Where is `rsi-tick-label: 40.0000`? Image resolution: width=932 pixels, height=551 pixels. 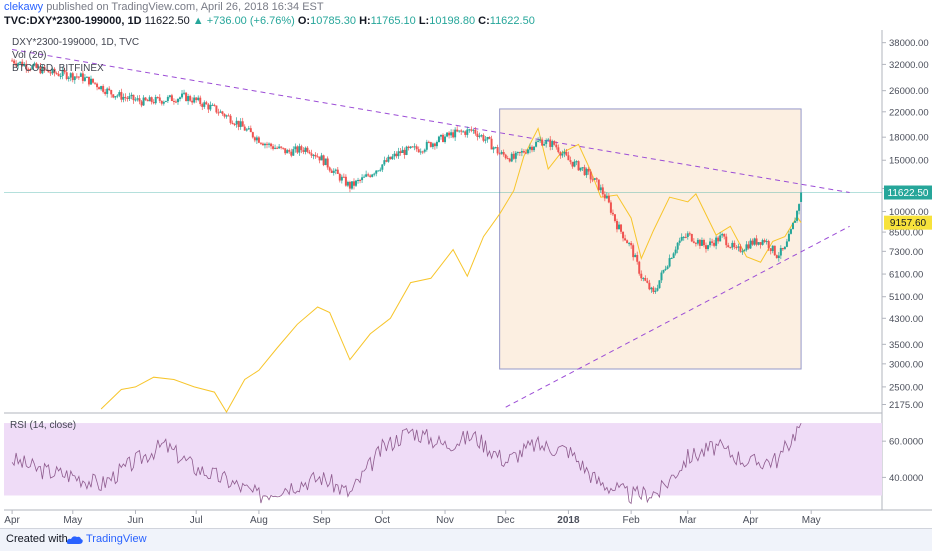
rsi-tick-label: 40.0000 is located at coordinates (906, 478).